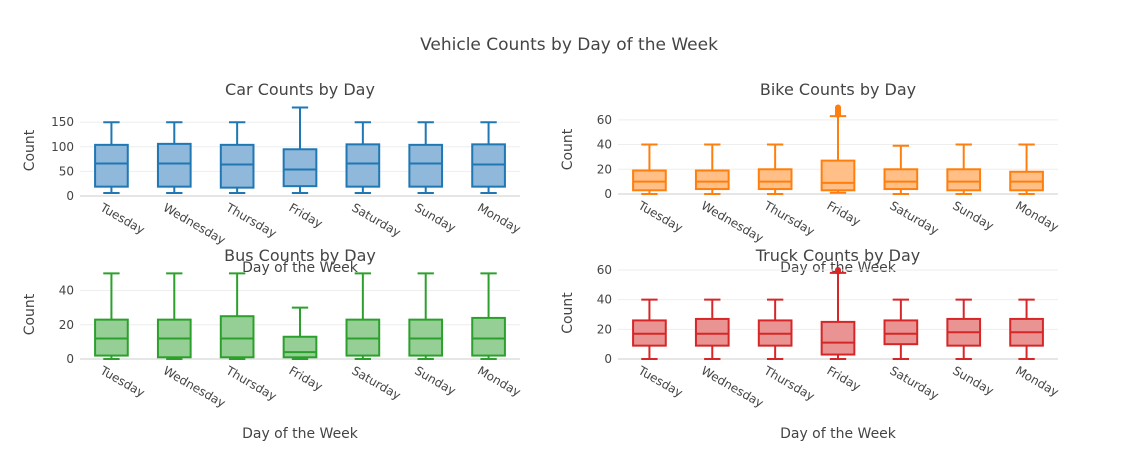 Image resolution: width=1138 pixels, height=450 pixels. I want to click on subplot-title: Car Counts by Day, so click(300, 89).